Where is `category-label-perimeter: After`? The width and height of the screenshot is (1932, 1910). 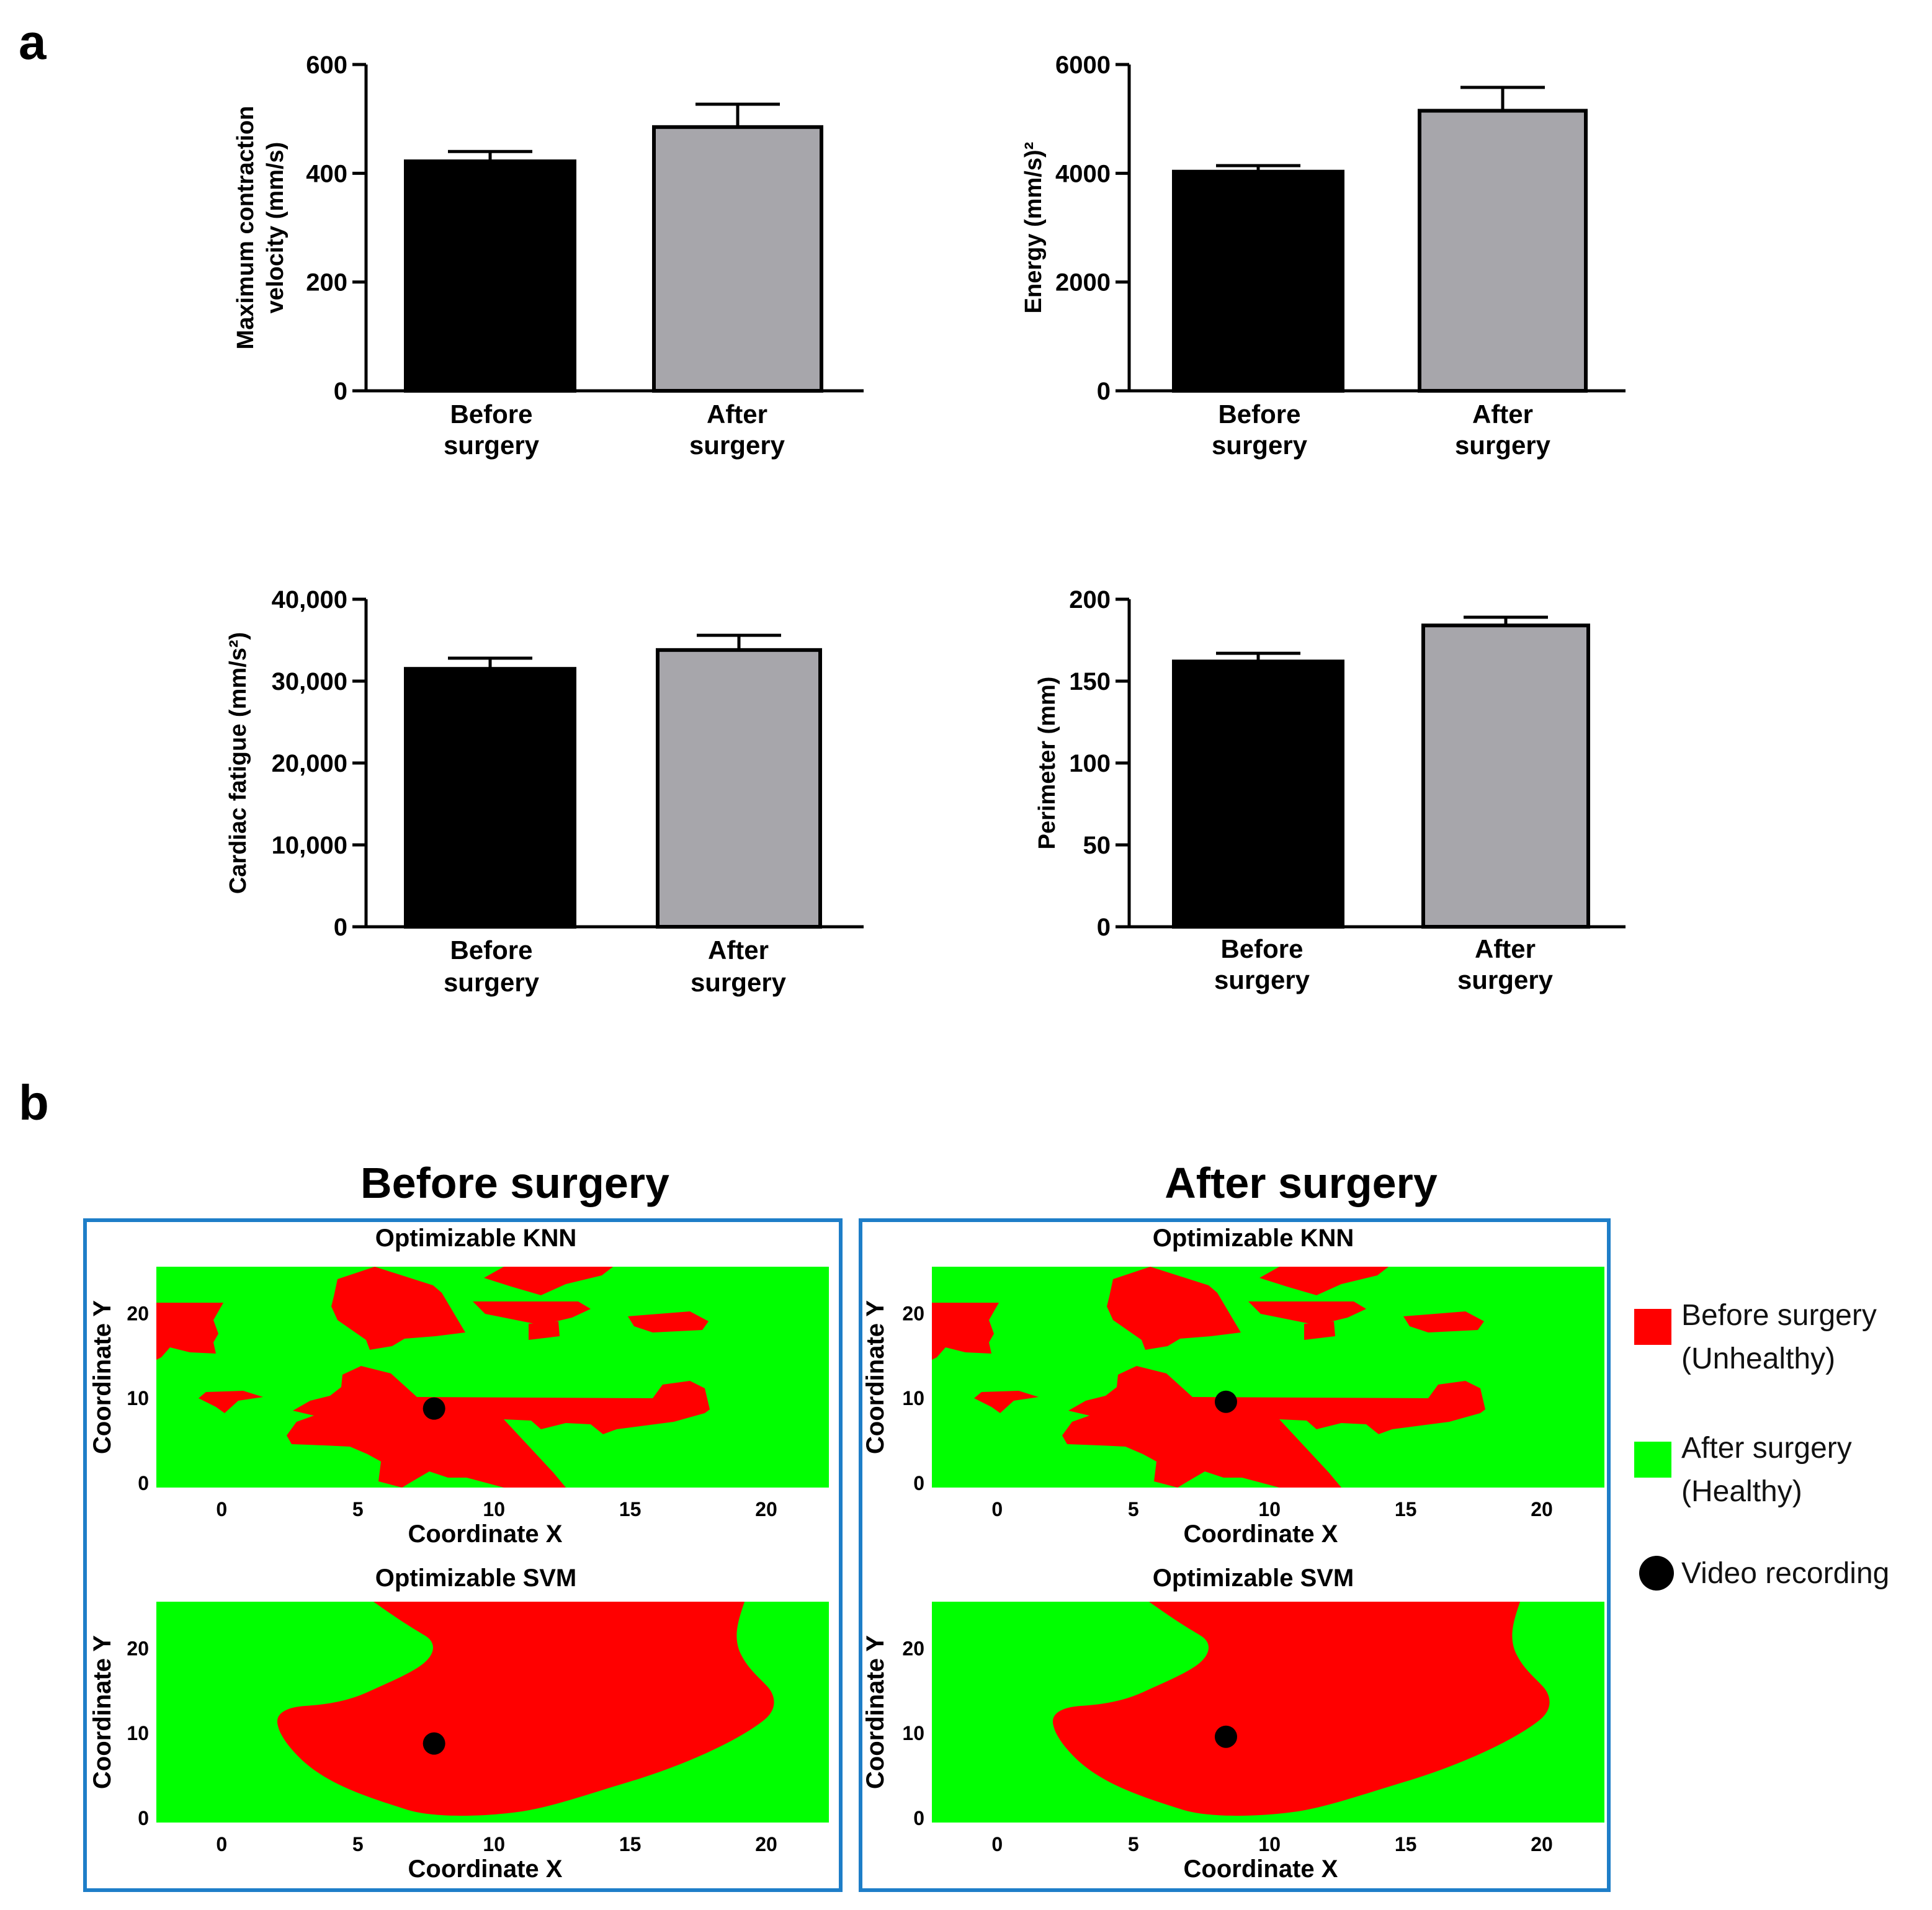 category-label-perimeter: After is located at coordinates (1505, 948).